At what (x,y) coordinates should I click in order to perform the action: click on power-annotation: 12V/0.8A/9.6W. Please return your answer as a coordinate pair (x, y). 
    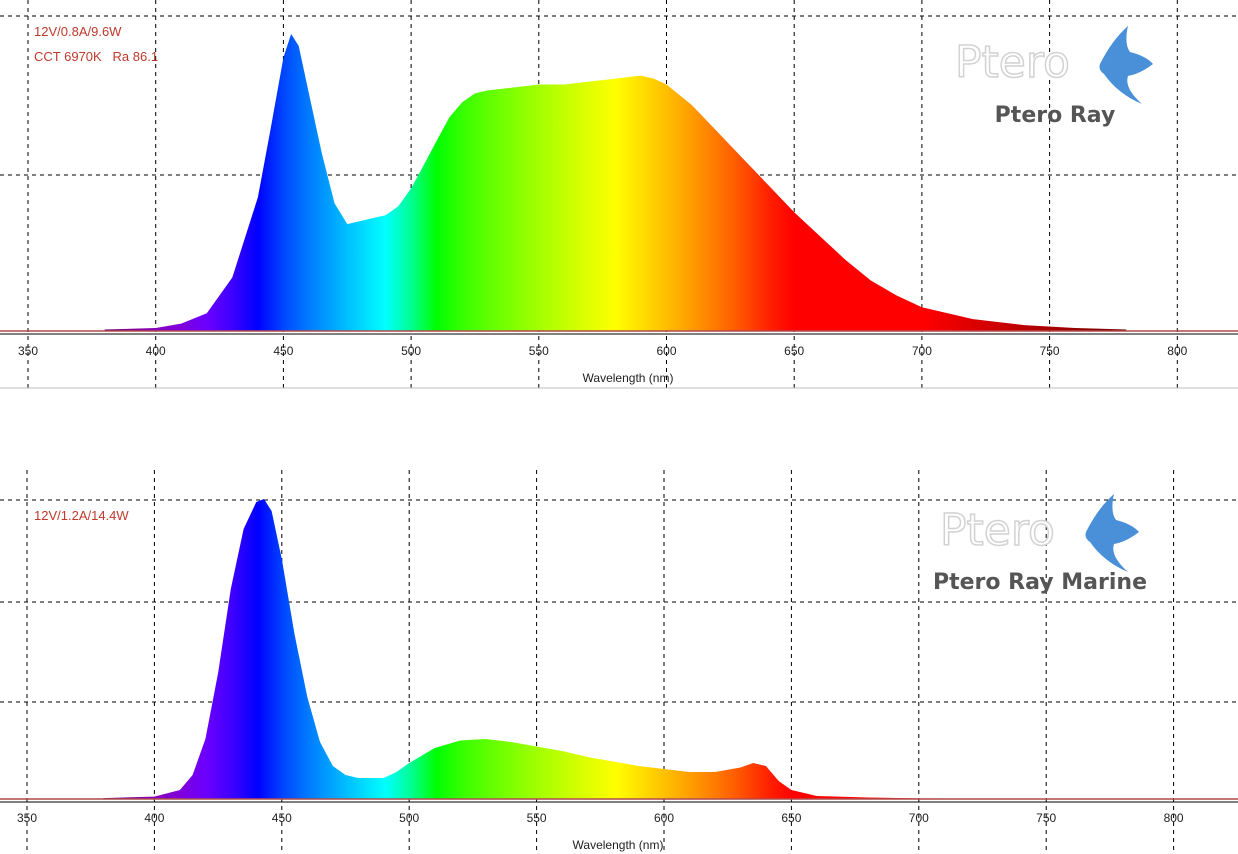
    Looking at the image, I should click on (78, 31).